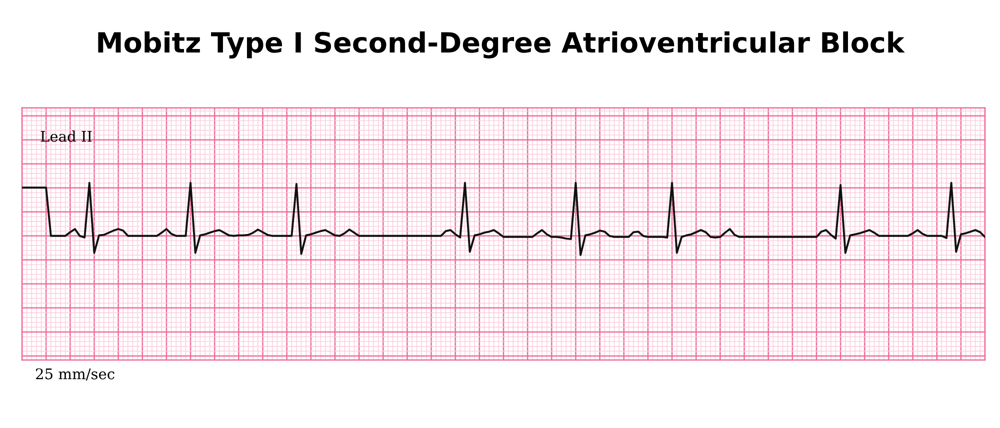  Describe the element at coordinates (75, 374) in the screenshot. I see `text: 25 mm/sec` at that location.